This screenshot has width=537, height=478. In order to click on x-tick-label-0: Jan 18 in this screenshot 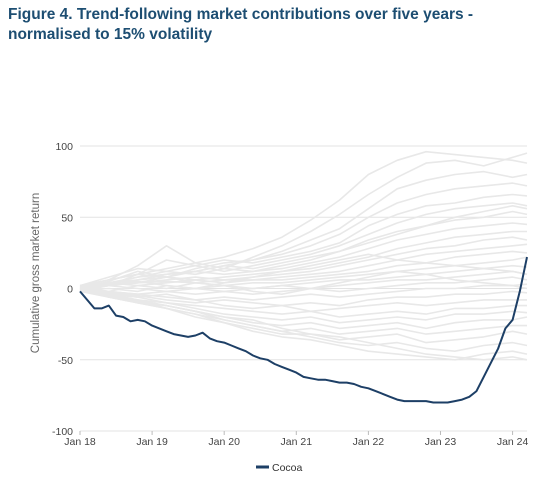, I will do `click(80, 442)`.